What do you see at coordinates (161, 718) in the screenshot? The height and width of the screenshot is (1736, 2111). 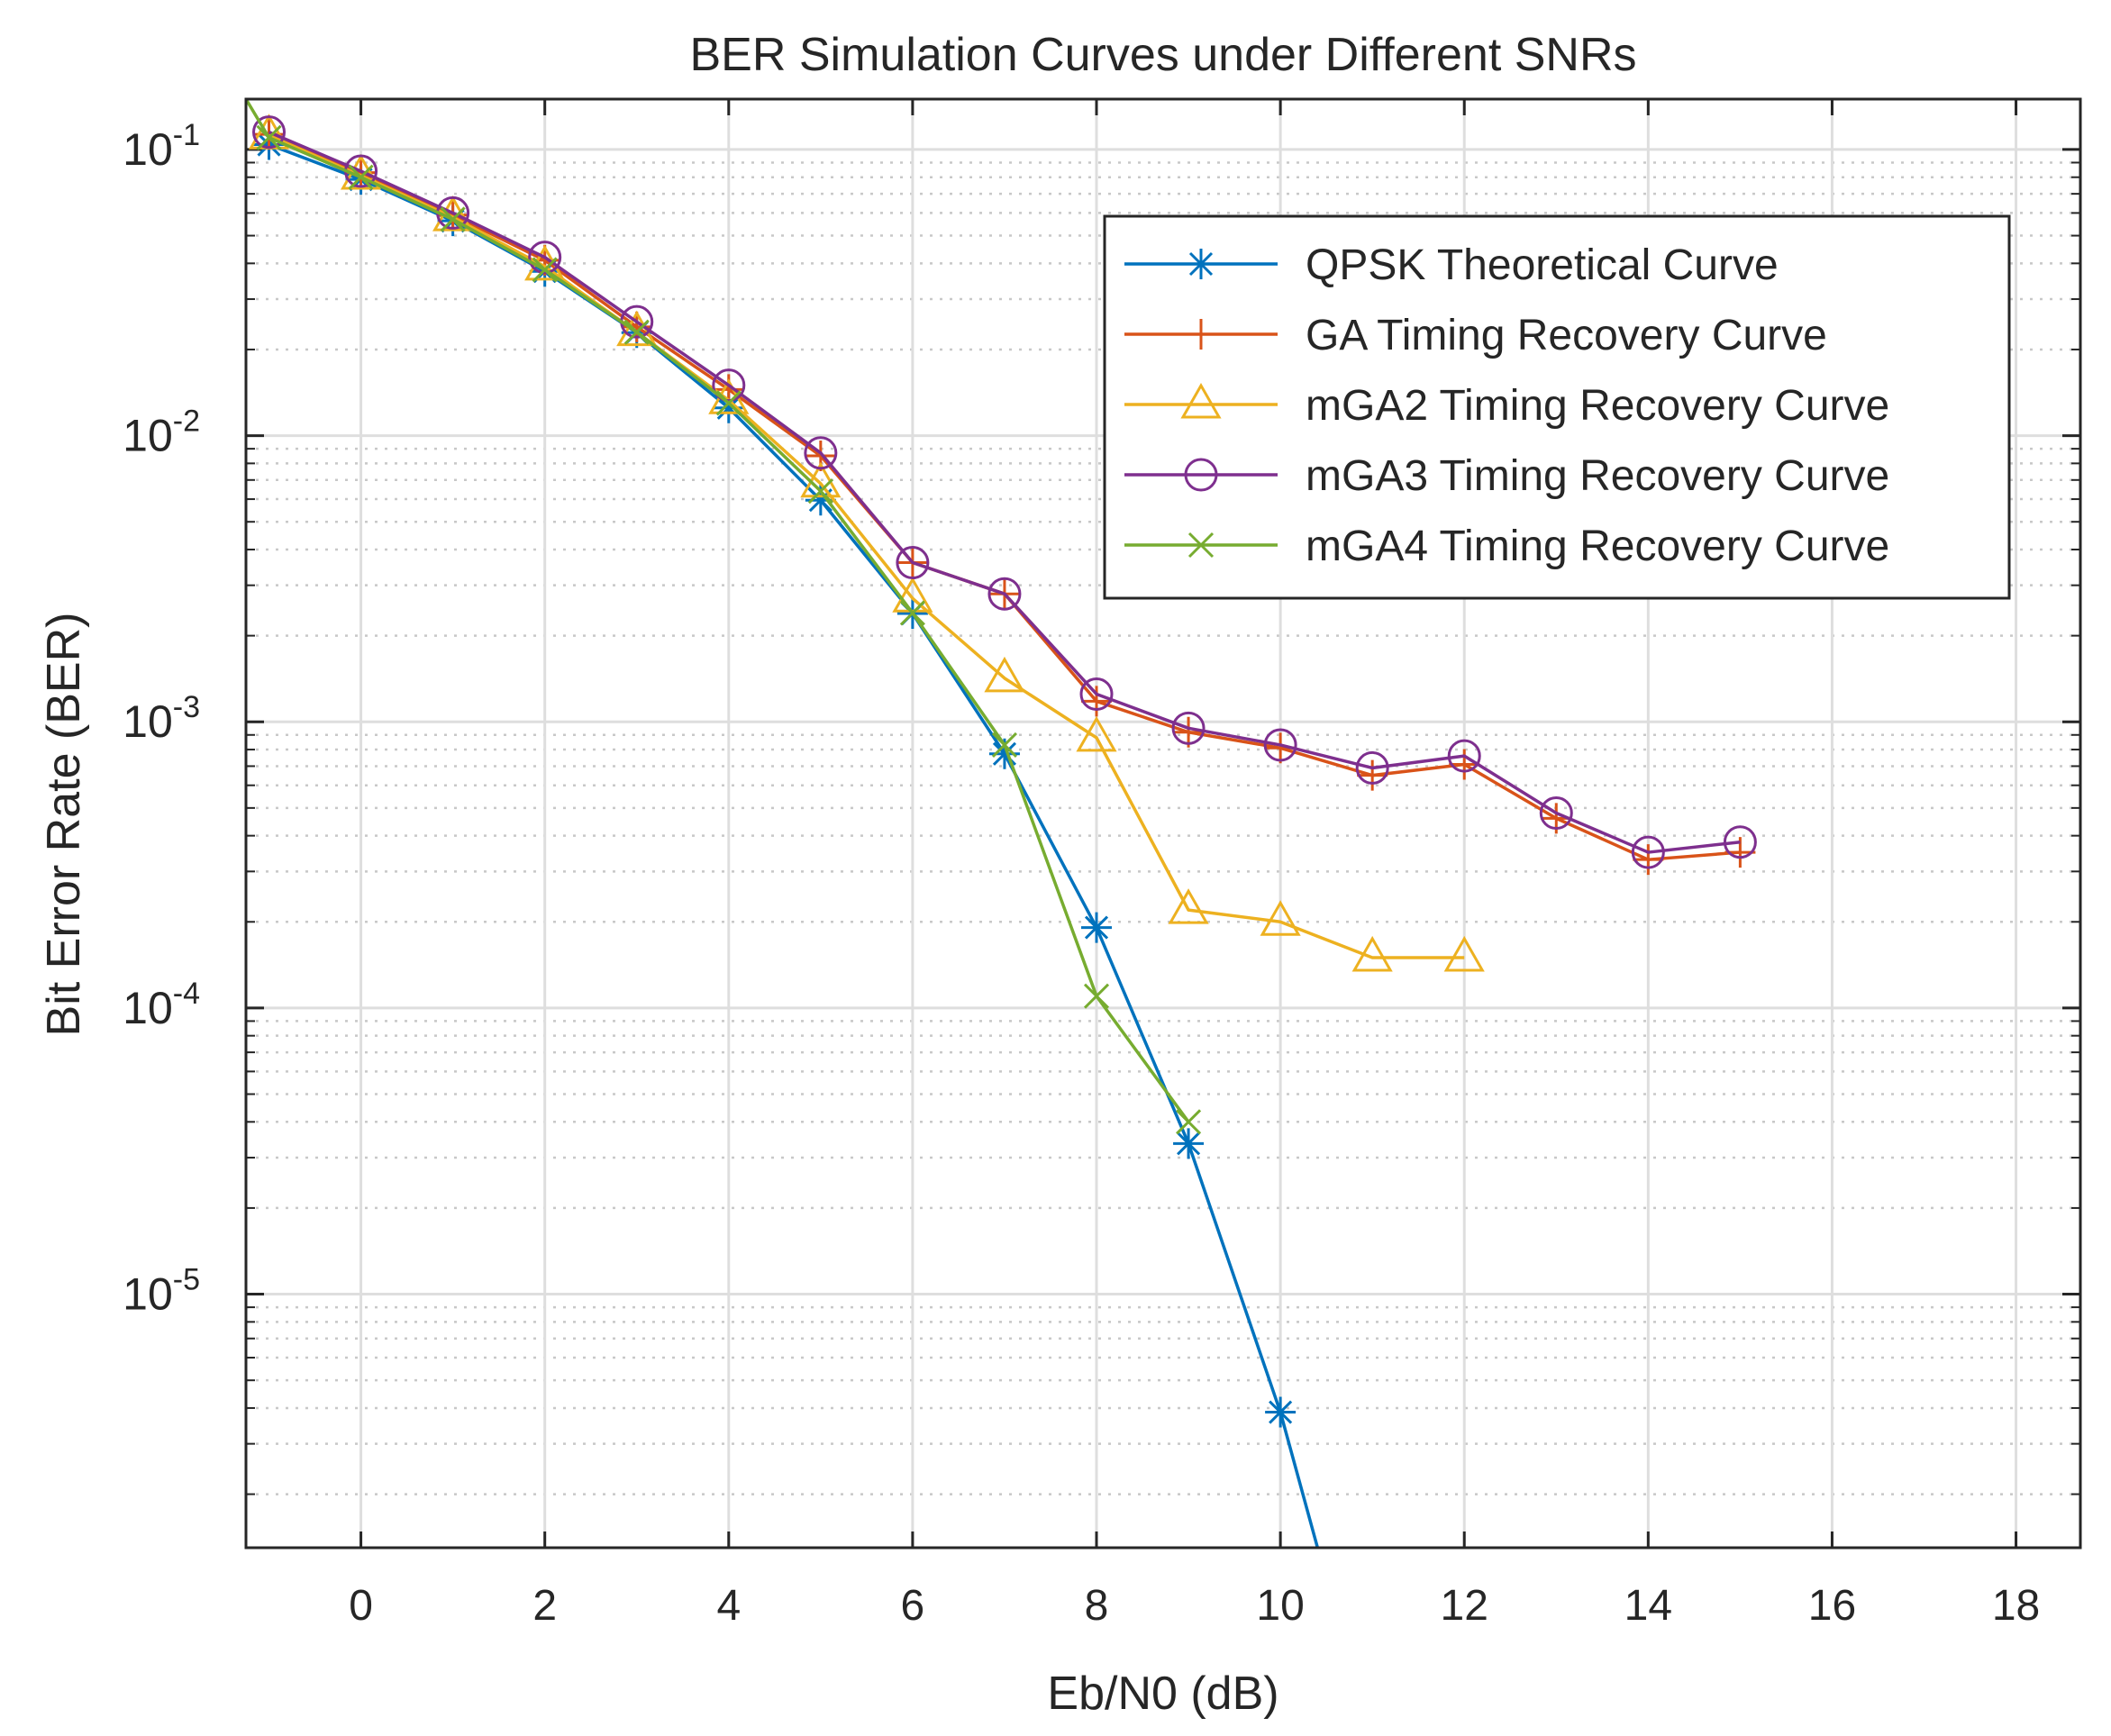 I see `y-tick-label: 10⁻³` at bounding box center [161, 718].